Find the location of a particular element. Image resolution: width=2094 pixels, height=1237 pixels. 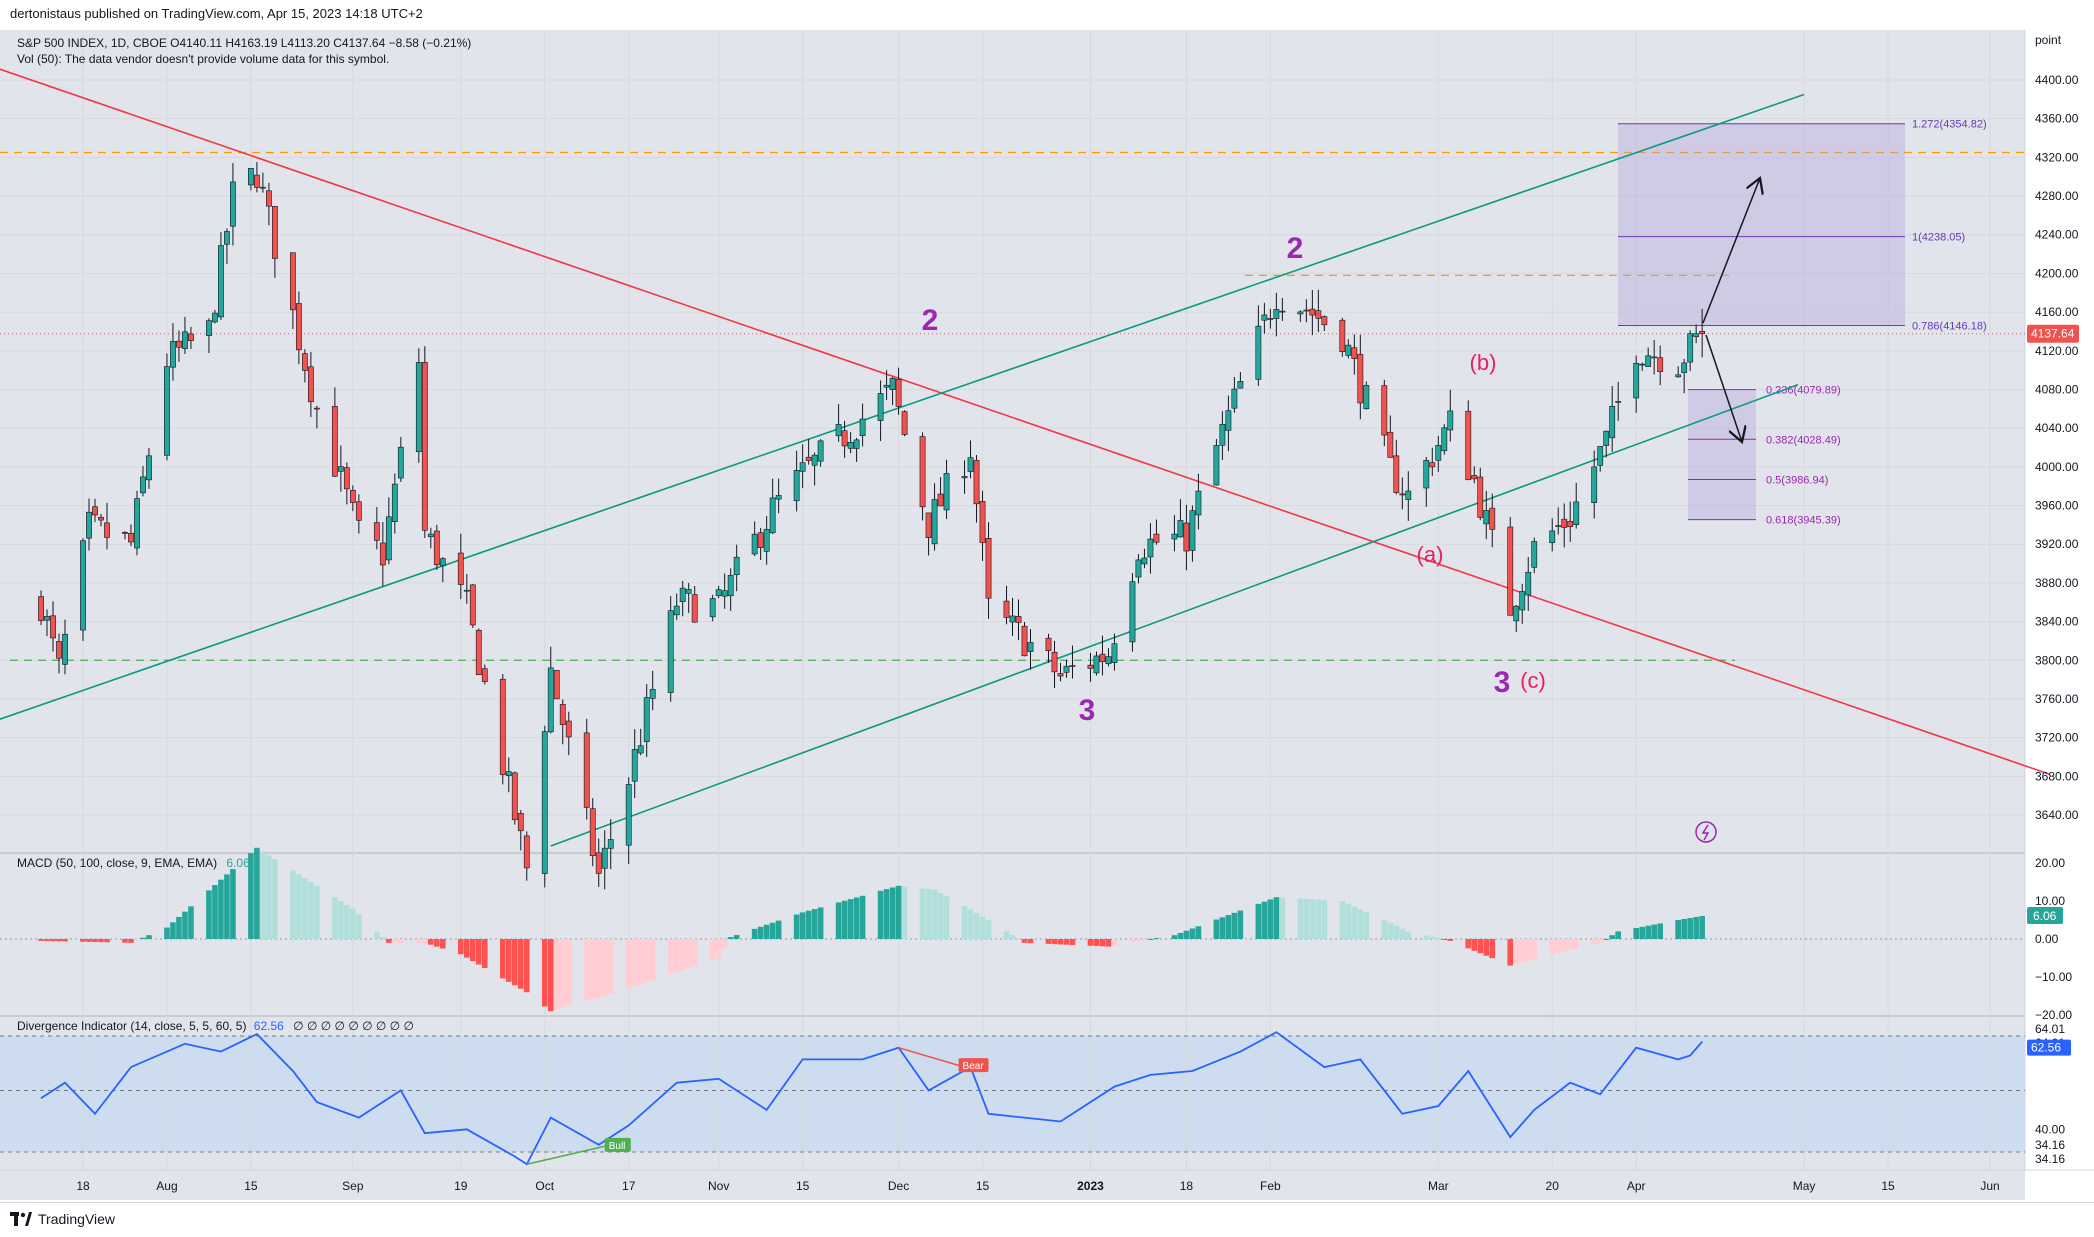

wave-label: 3 is located at coordinates (1502, 682).